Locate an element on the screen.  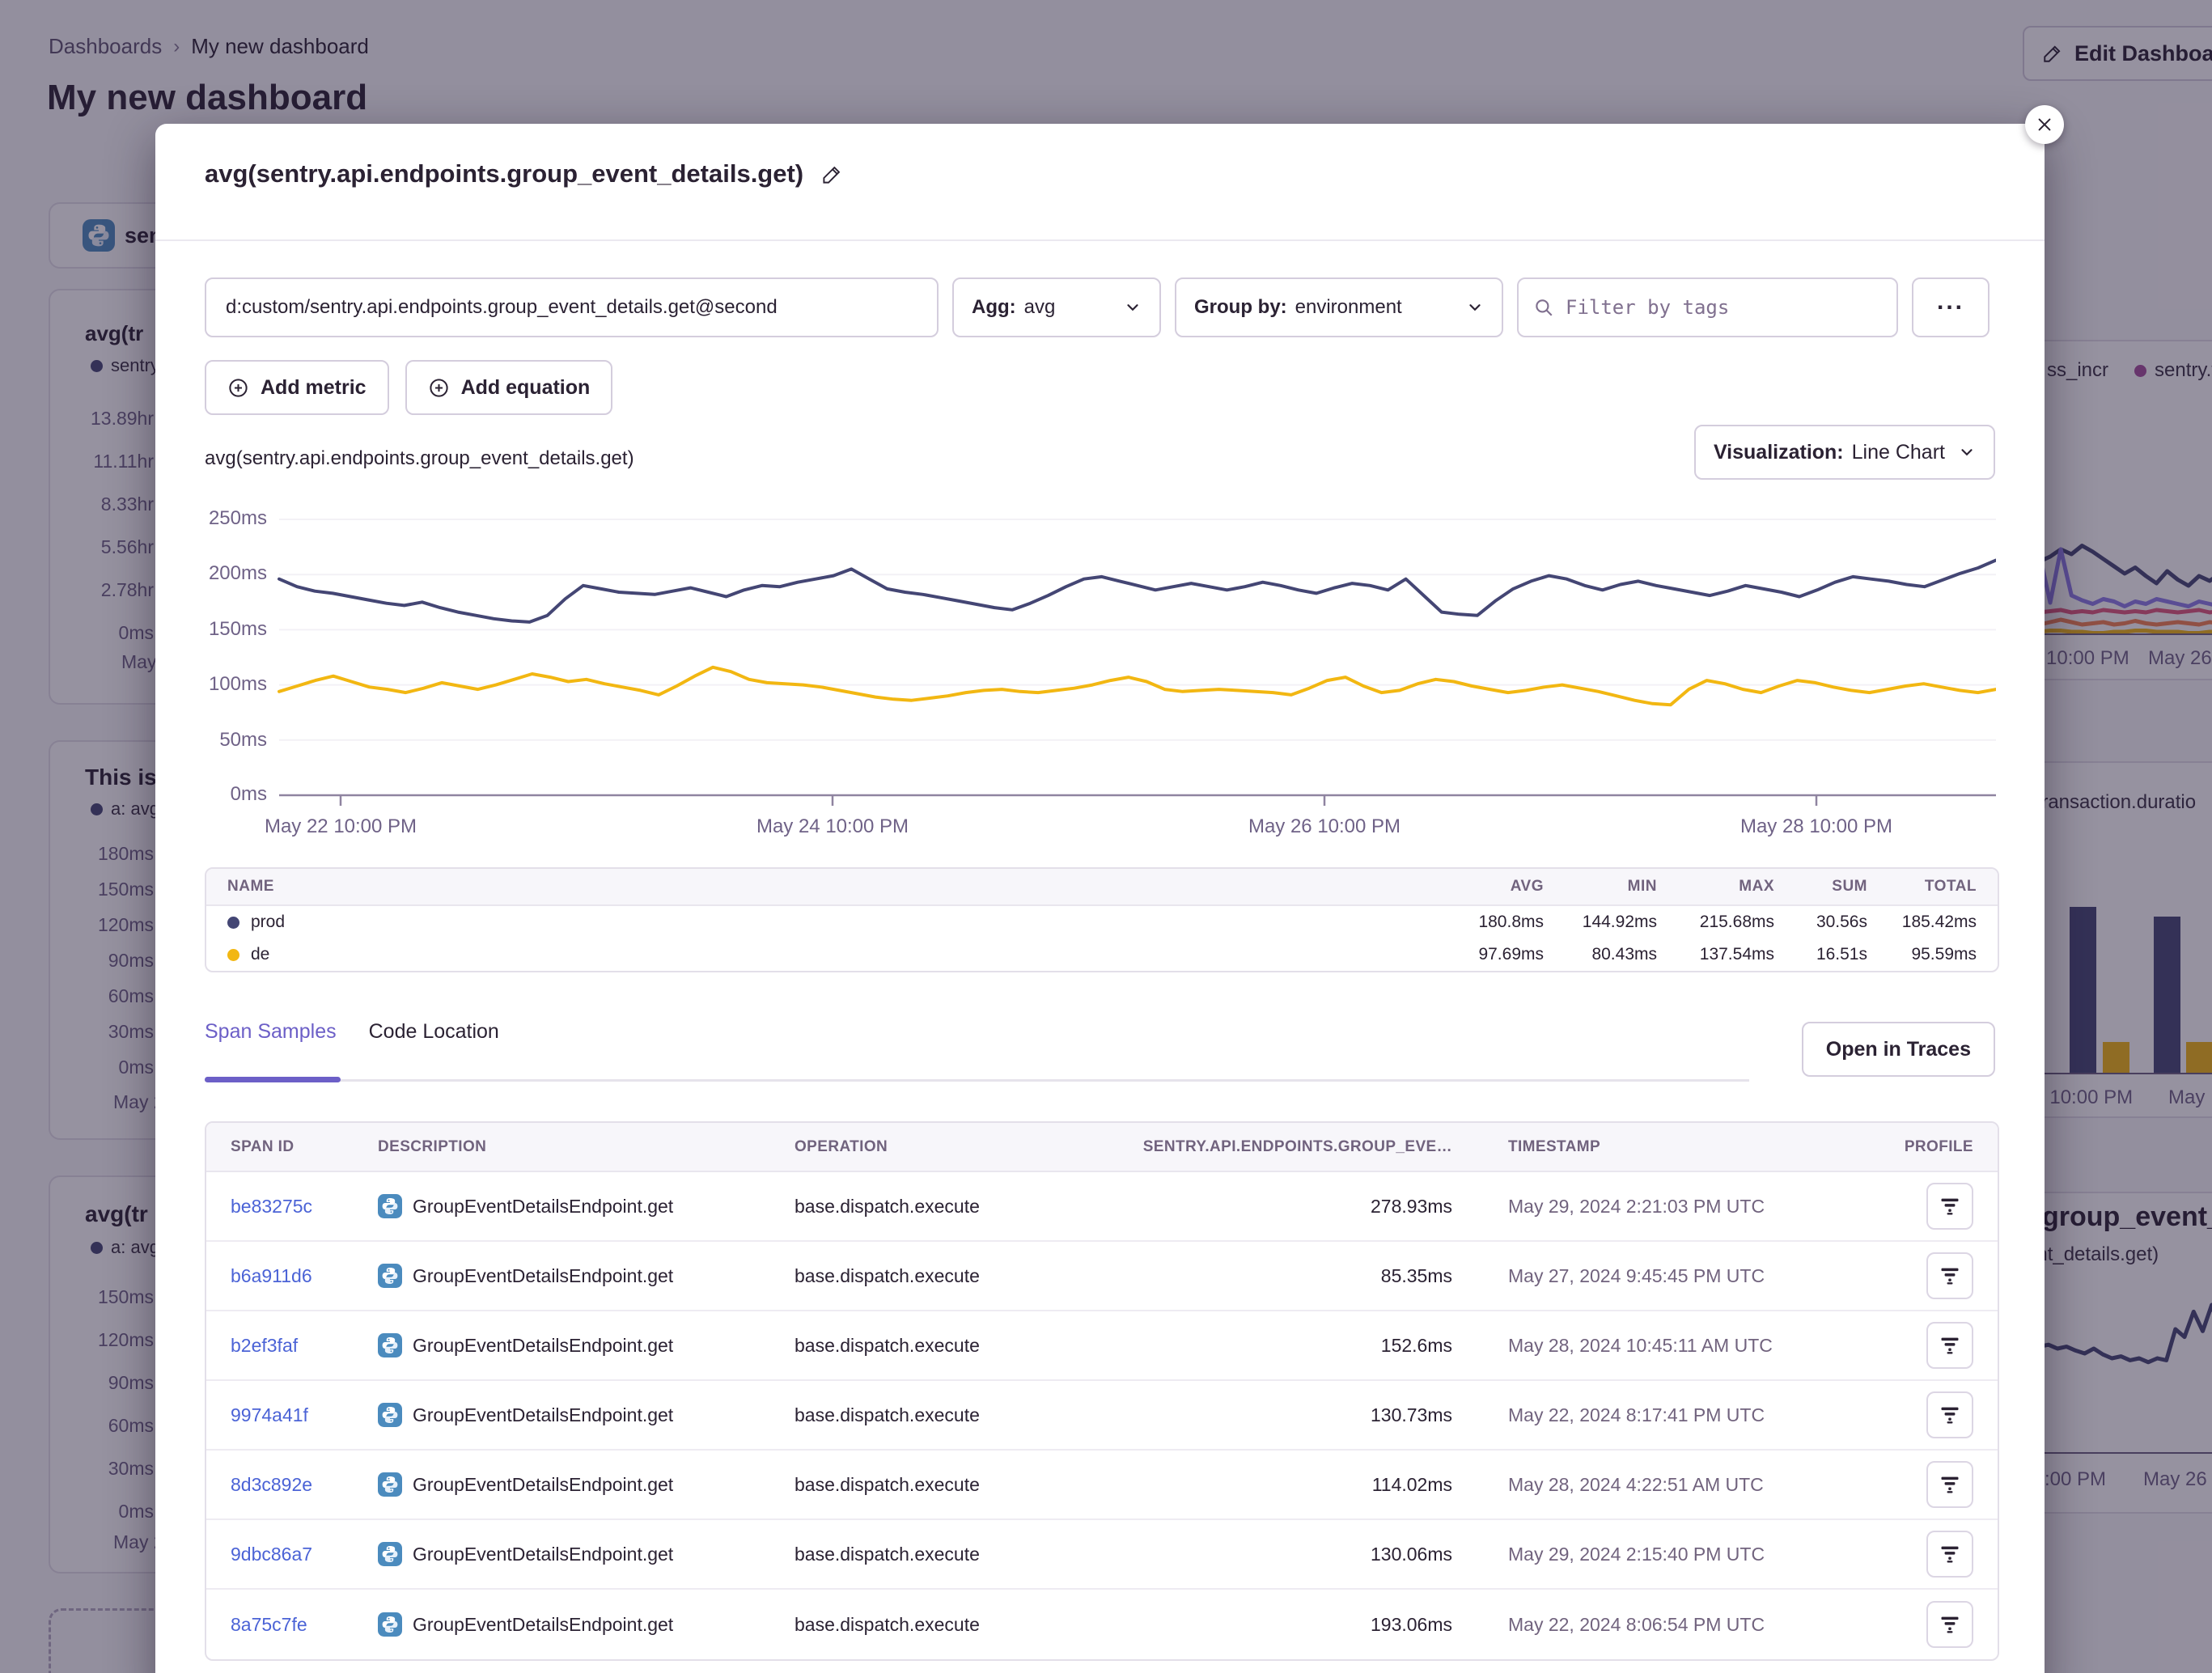
widget-title: group_event_ is located at coordinates (2127, 1217).